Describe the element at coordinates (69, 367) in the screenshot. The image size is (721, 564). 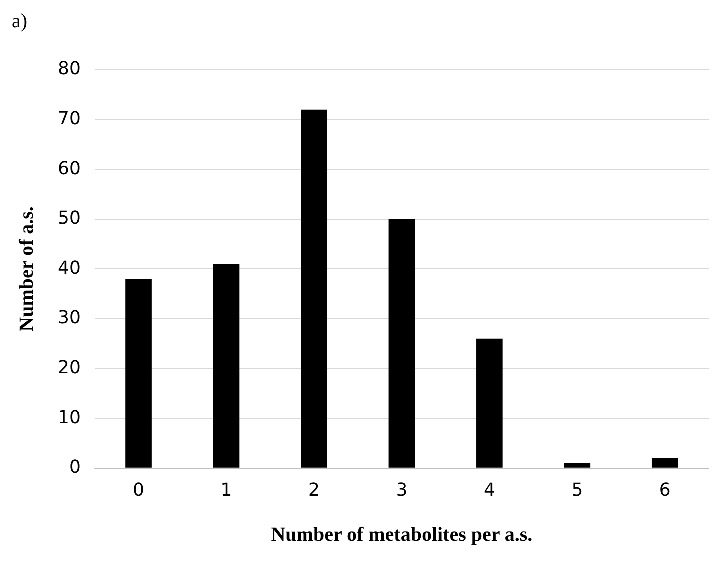
I see `y-tick-label: 20` at that location.